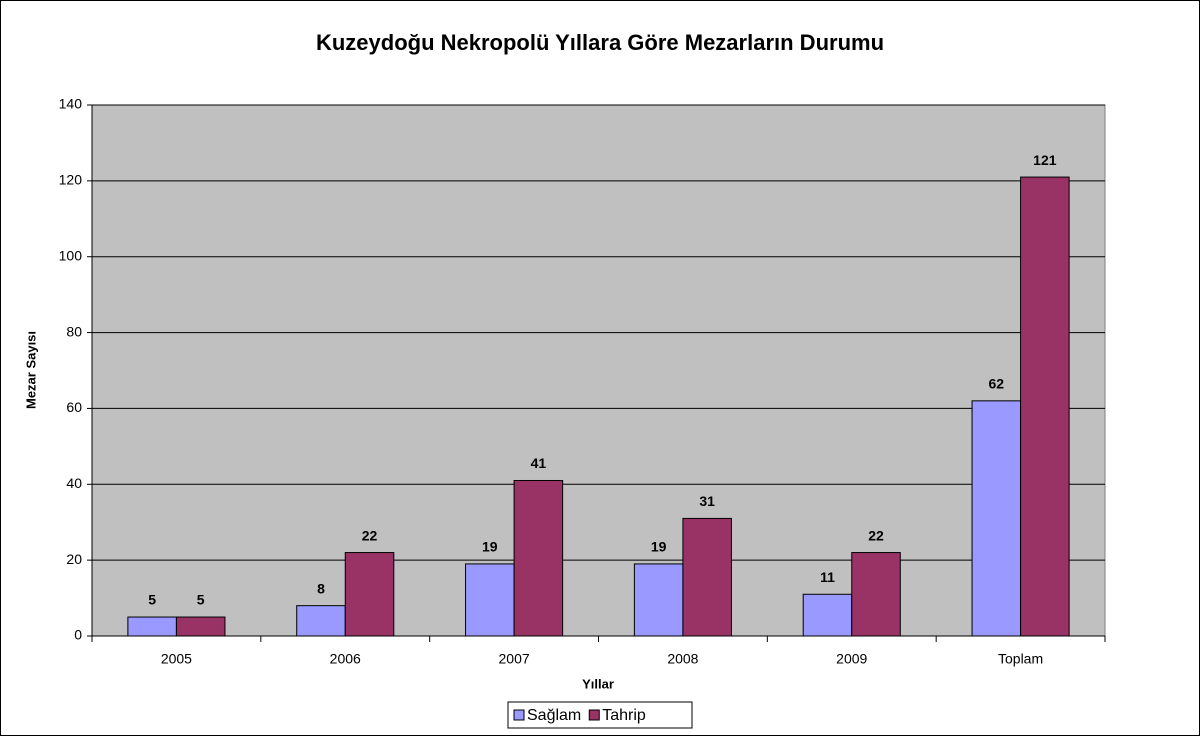  What do you see at coordinates (539, 463) in the screenshot?
I see `data-label: 41` at bounding box center [539, 463].